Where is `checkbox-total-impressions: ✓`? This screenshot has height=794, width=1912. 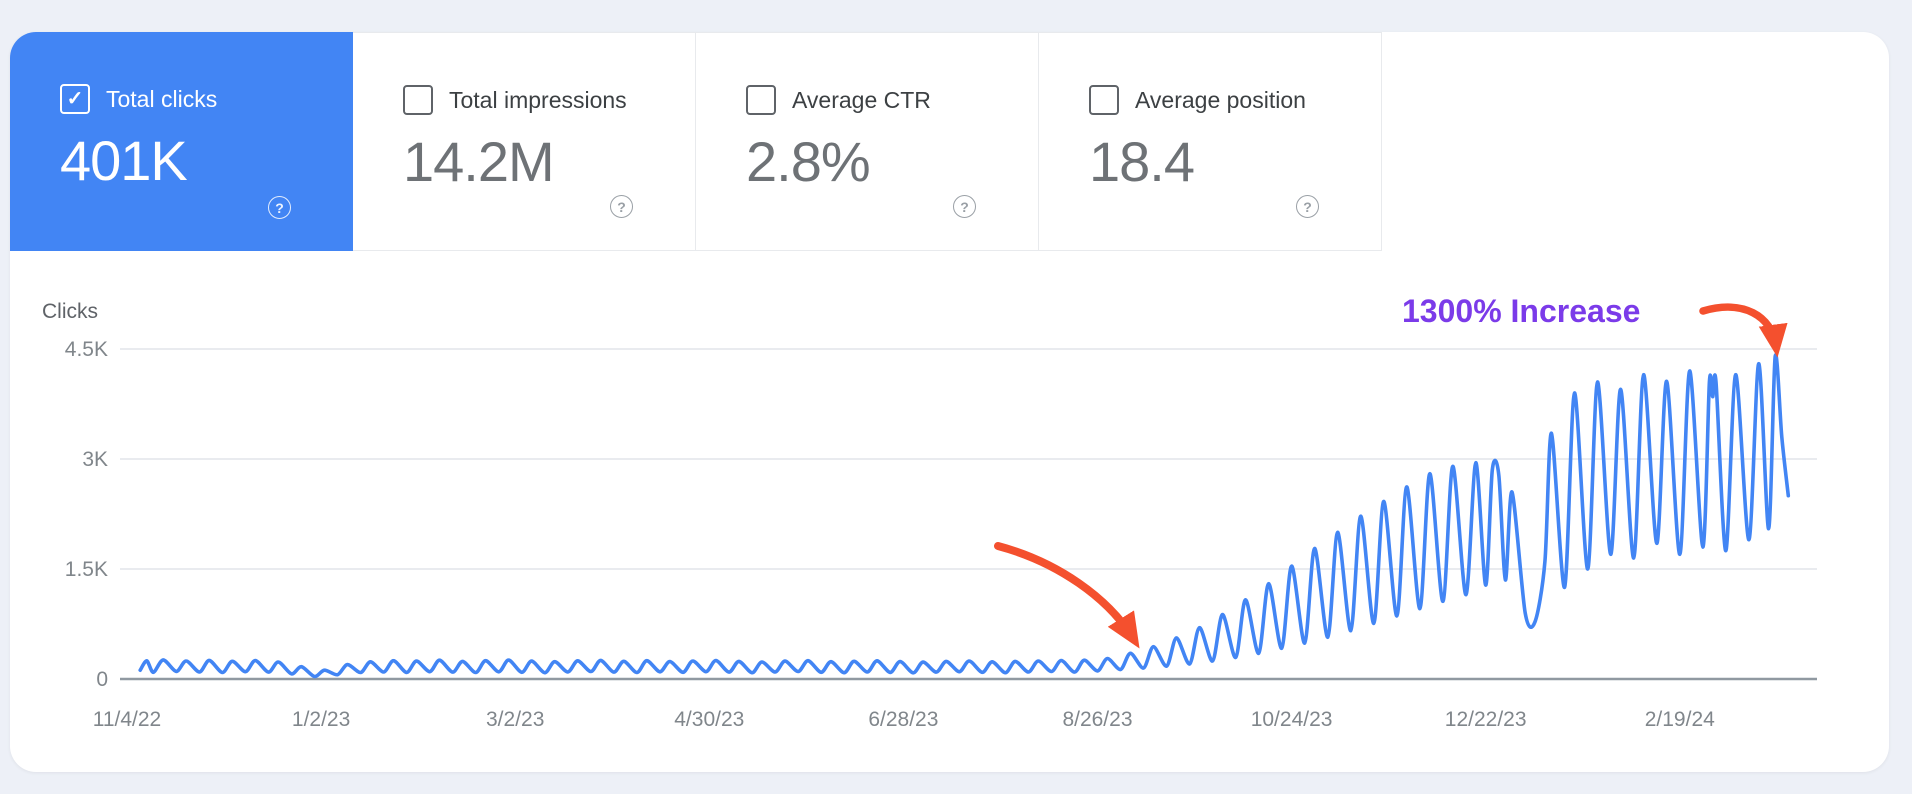 checkbox-total-impressions: ✓ is located at coordinates (418, 100).